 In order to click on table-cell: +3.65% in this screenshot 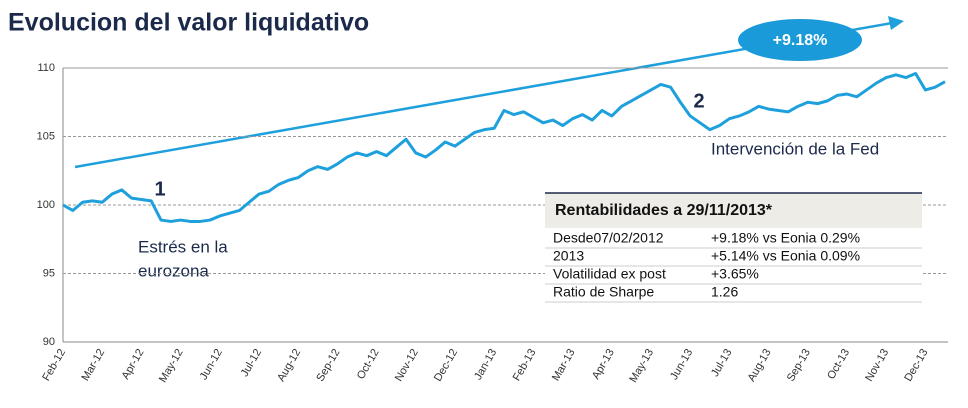, I will do `click(735, 274)`.